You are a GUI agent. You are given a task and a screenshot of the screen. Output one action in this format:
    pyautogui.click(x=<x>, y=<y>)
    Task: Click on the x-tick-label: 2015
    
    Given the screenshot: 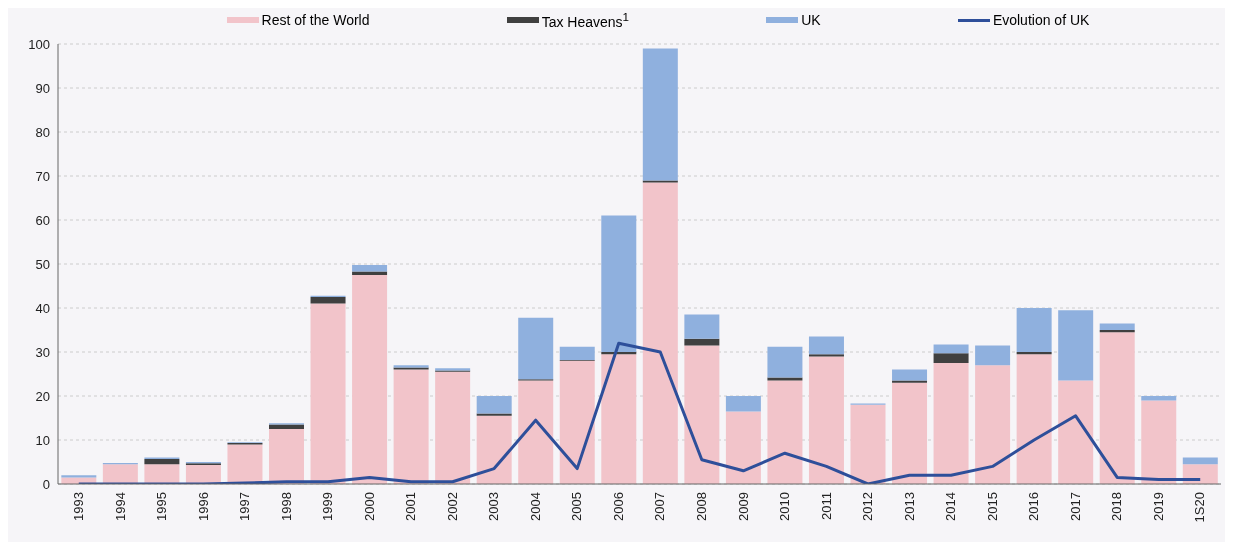 What is the action you would take?
    pyautogui.click(x=992, y=506)
    